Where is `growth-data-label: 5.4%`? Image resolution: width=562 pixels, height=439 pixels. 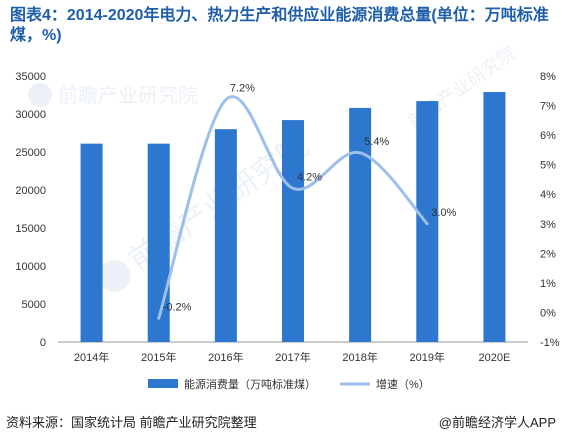
growth-data-label: 5.4% is located at coordinates (376, 142).